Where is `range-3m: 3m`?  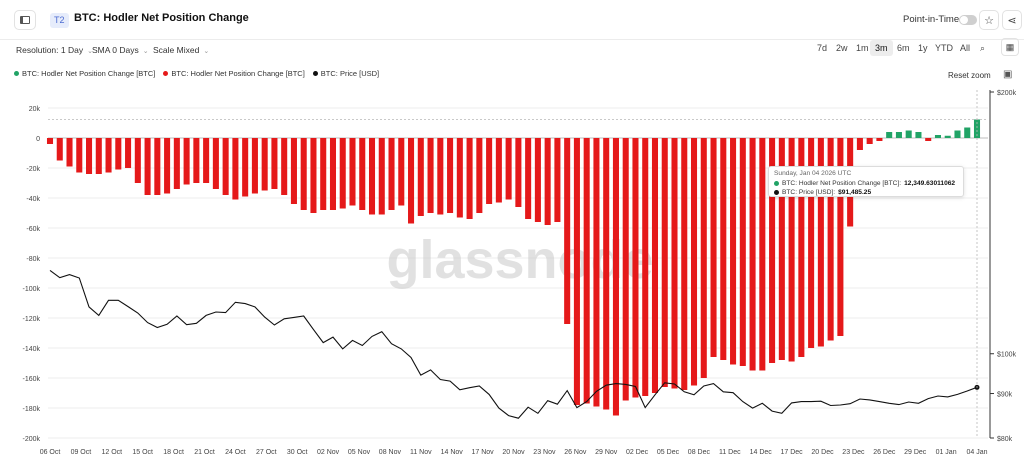
range-3m: 3m is located at coordinates (881, 48).